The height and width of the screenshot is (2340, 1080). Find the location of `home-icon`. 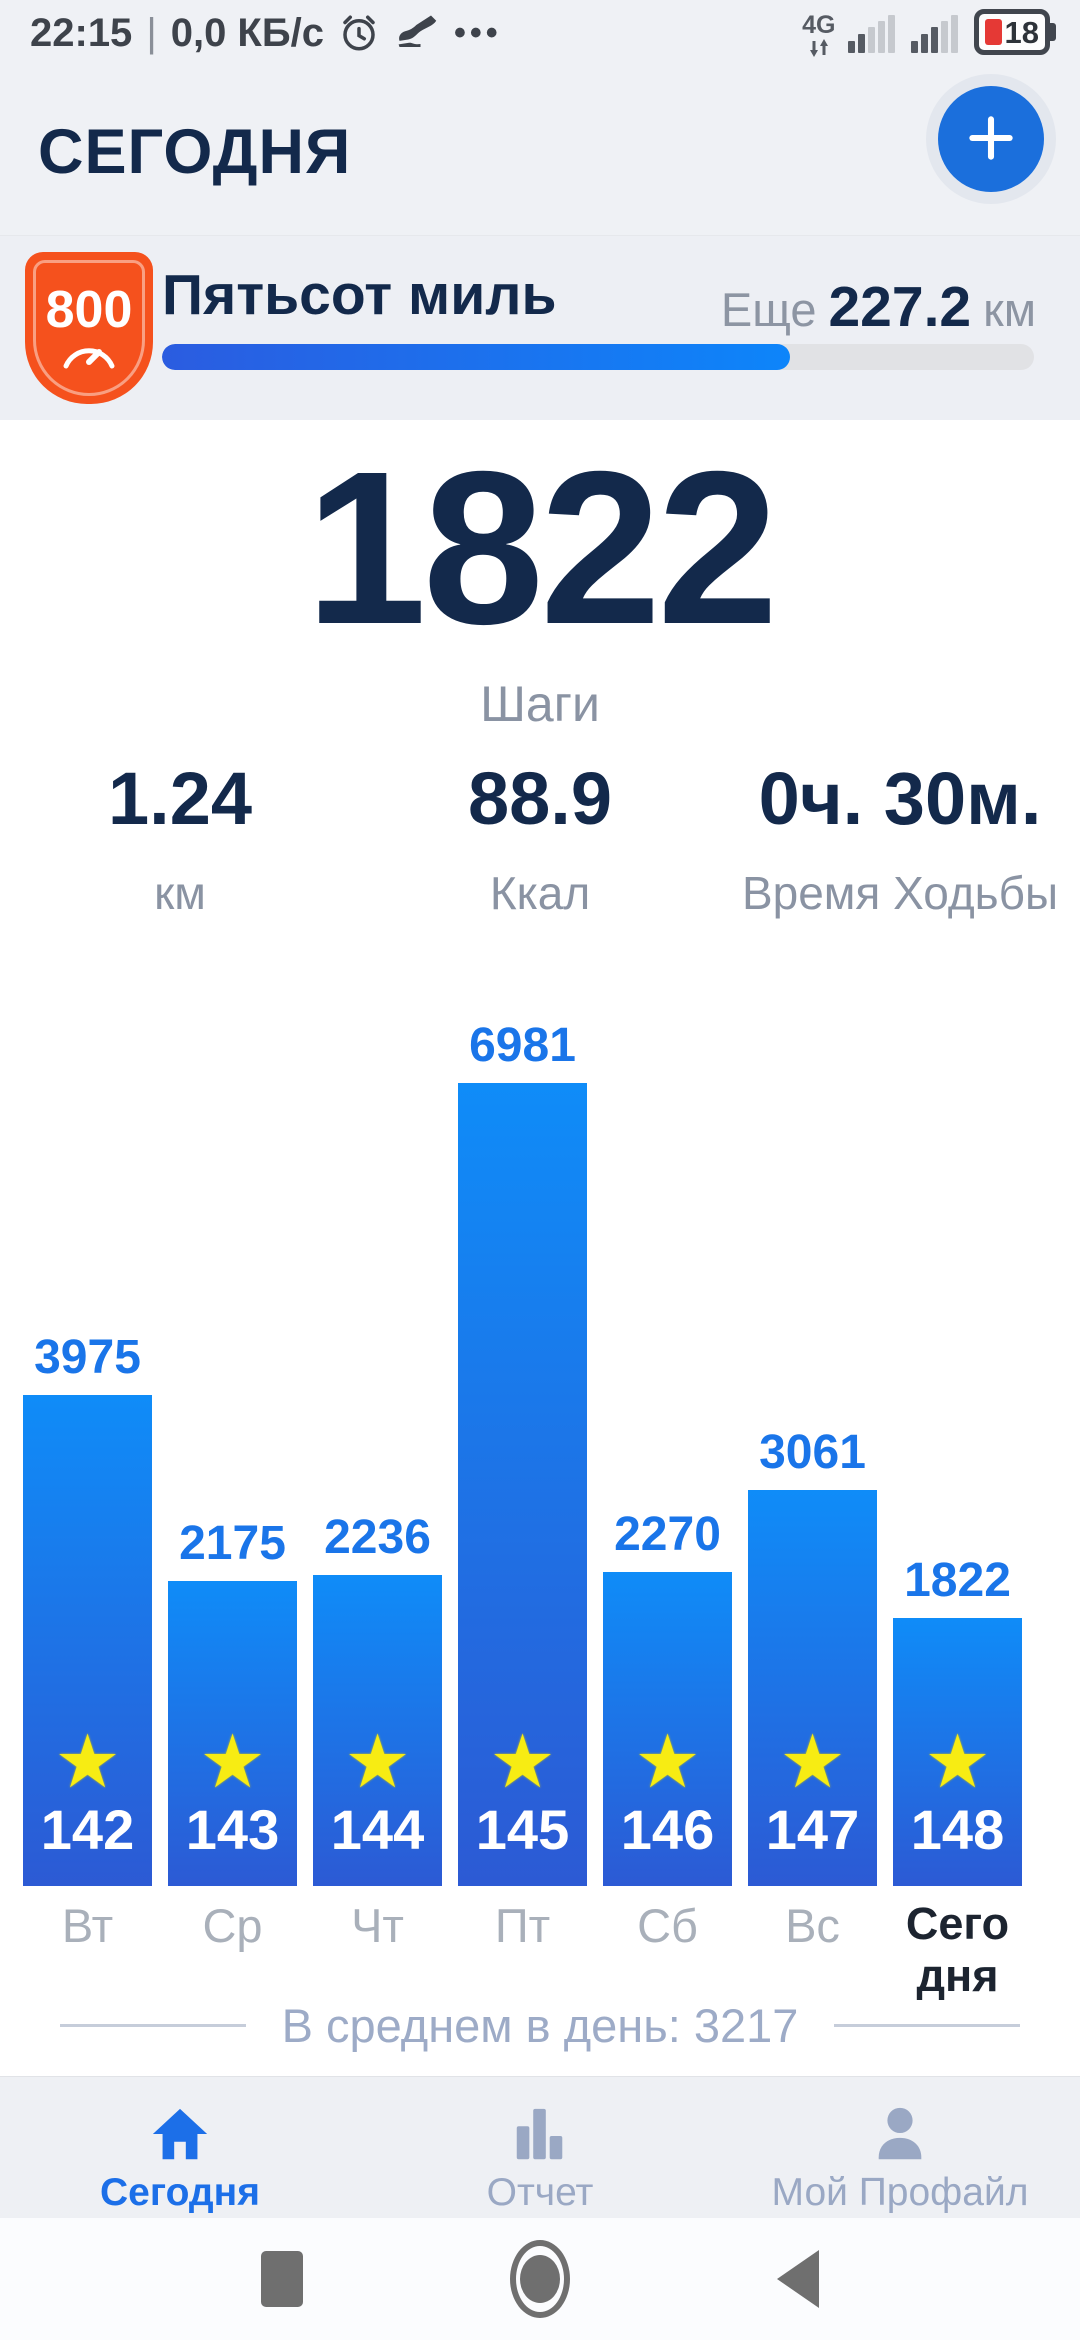

home-icon is located at coordinates (180, 2128).